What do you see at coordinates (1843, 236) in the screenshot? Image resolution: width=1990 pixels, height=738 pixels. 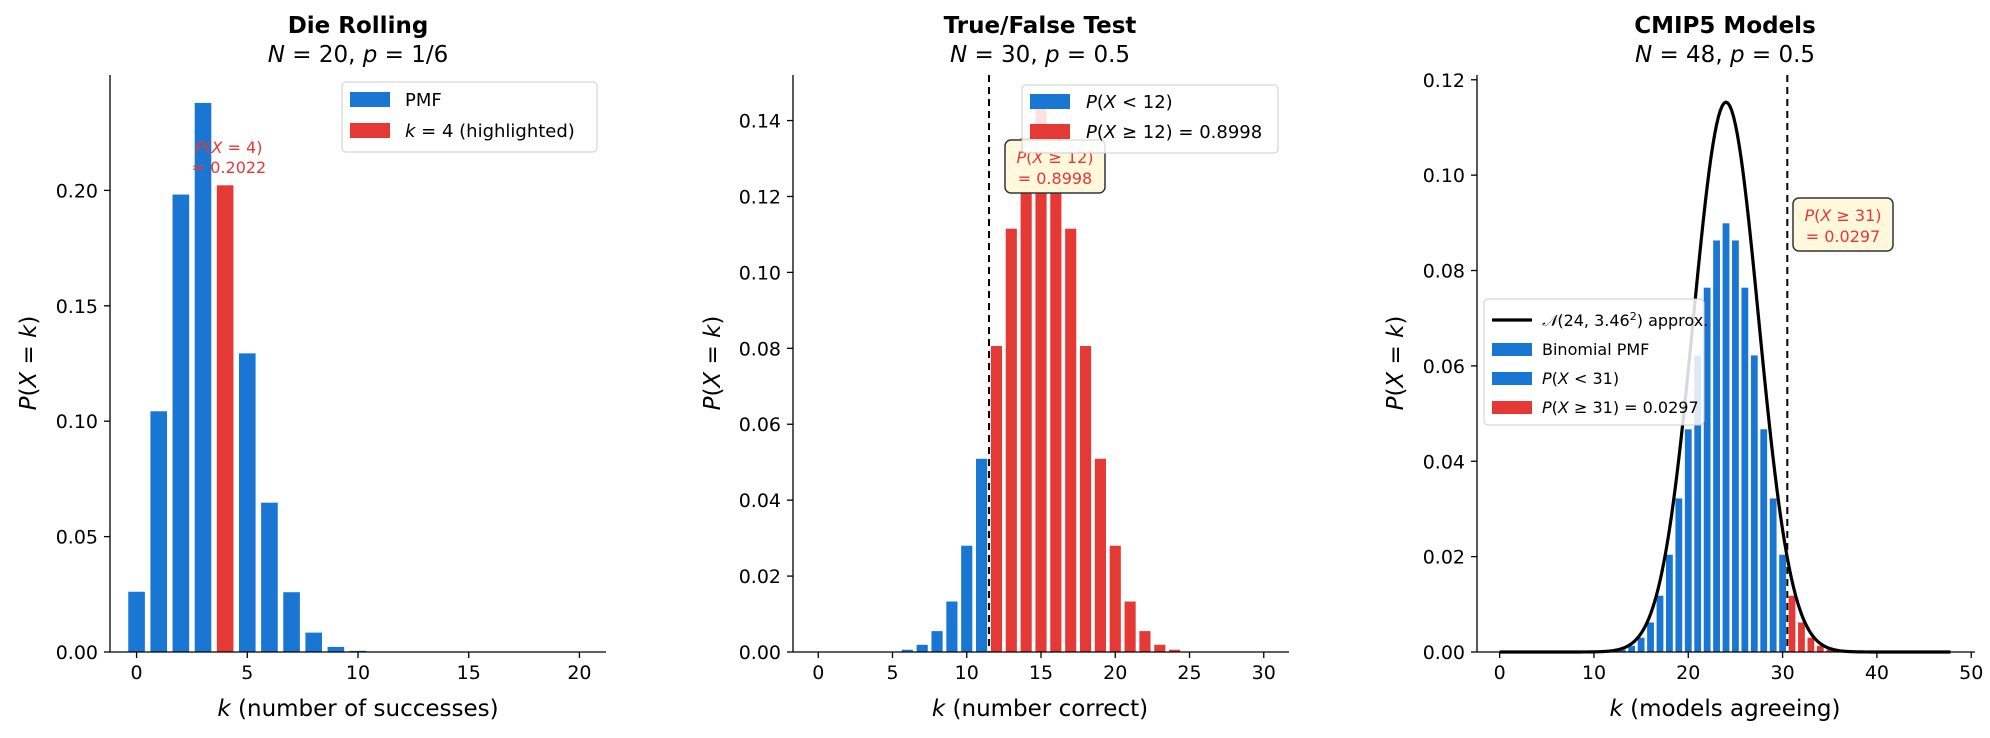 I see `annotation-line-2: = 0.0297` at bounding box center [1843, 236].